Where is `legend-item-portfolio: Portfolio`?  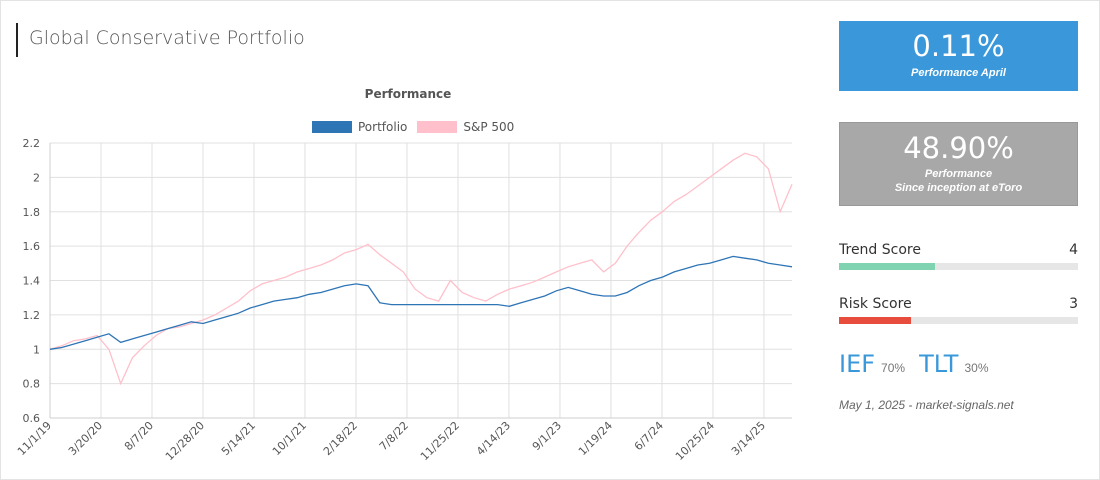
legend-item-portfolio: Portfolio is located at coordinates (359, 127).